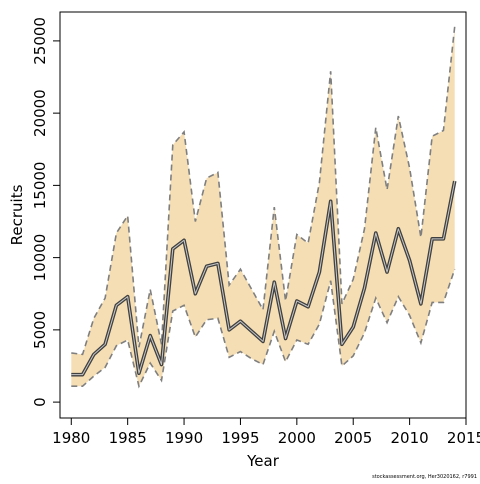 The height and width of the screenshot is (484, 480). Describe the element at coordinates (184, 438) in the screenshot. I see `x-tick-label: 1990` at that location.